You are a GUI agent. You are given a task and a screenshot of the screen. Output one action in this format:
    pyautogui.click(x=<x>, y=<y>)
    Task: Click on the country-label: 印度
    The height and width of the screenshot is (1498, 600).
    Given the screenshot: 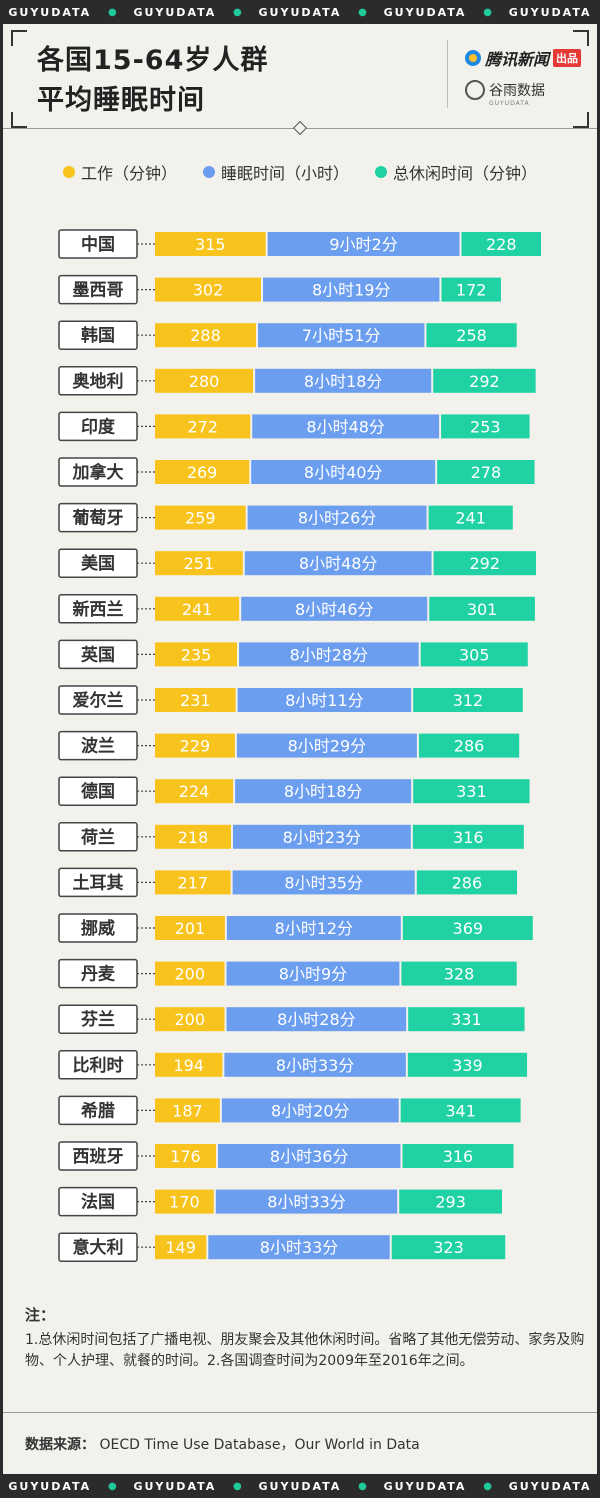 What is the action you would take?
    pyautogui.click(x=98, y=426)
    